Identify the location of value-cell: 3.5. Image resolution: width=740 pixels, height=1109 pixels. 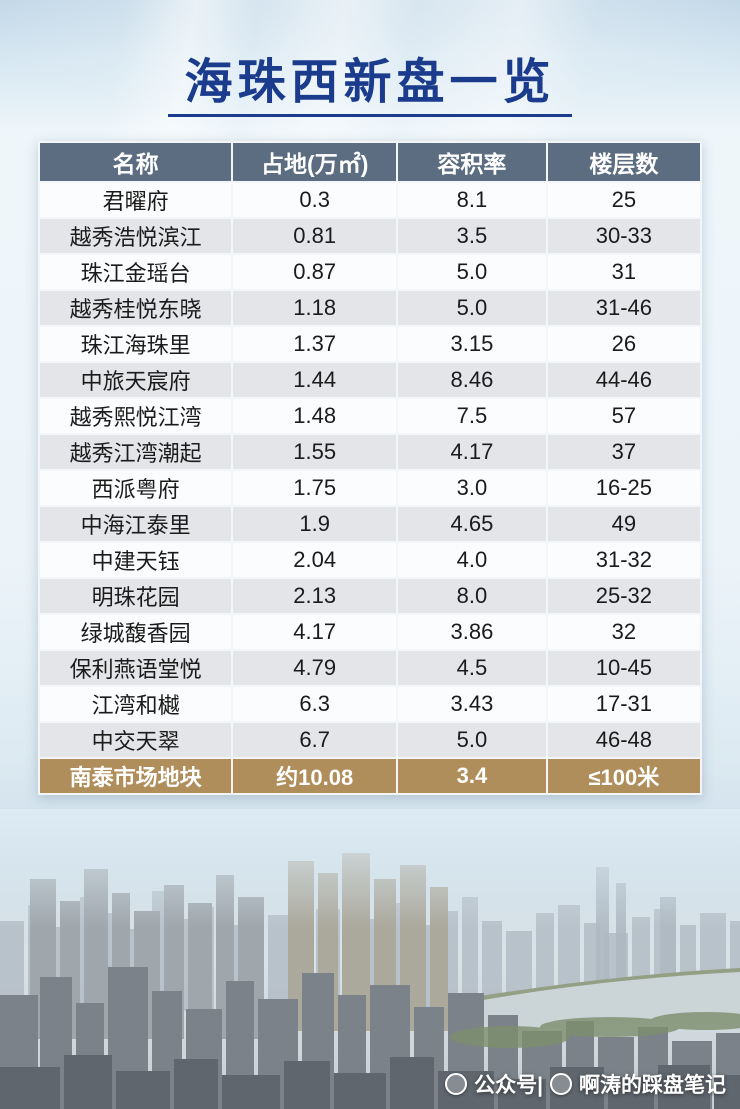
(472, 236).